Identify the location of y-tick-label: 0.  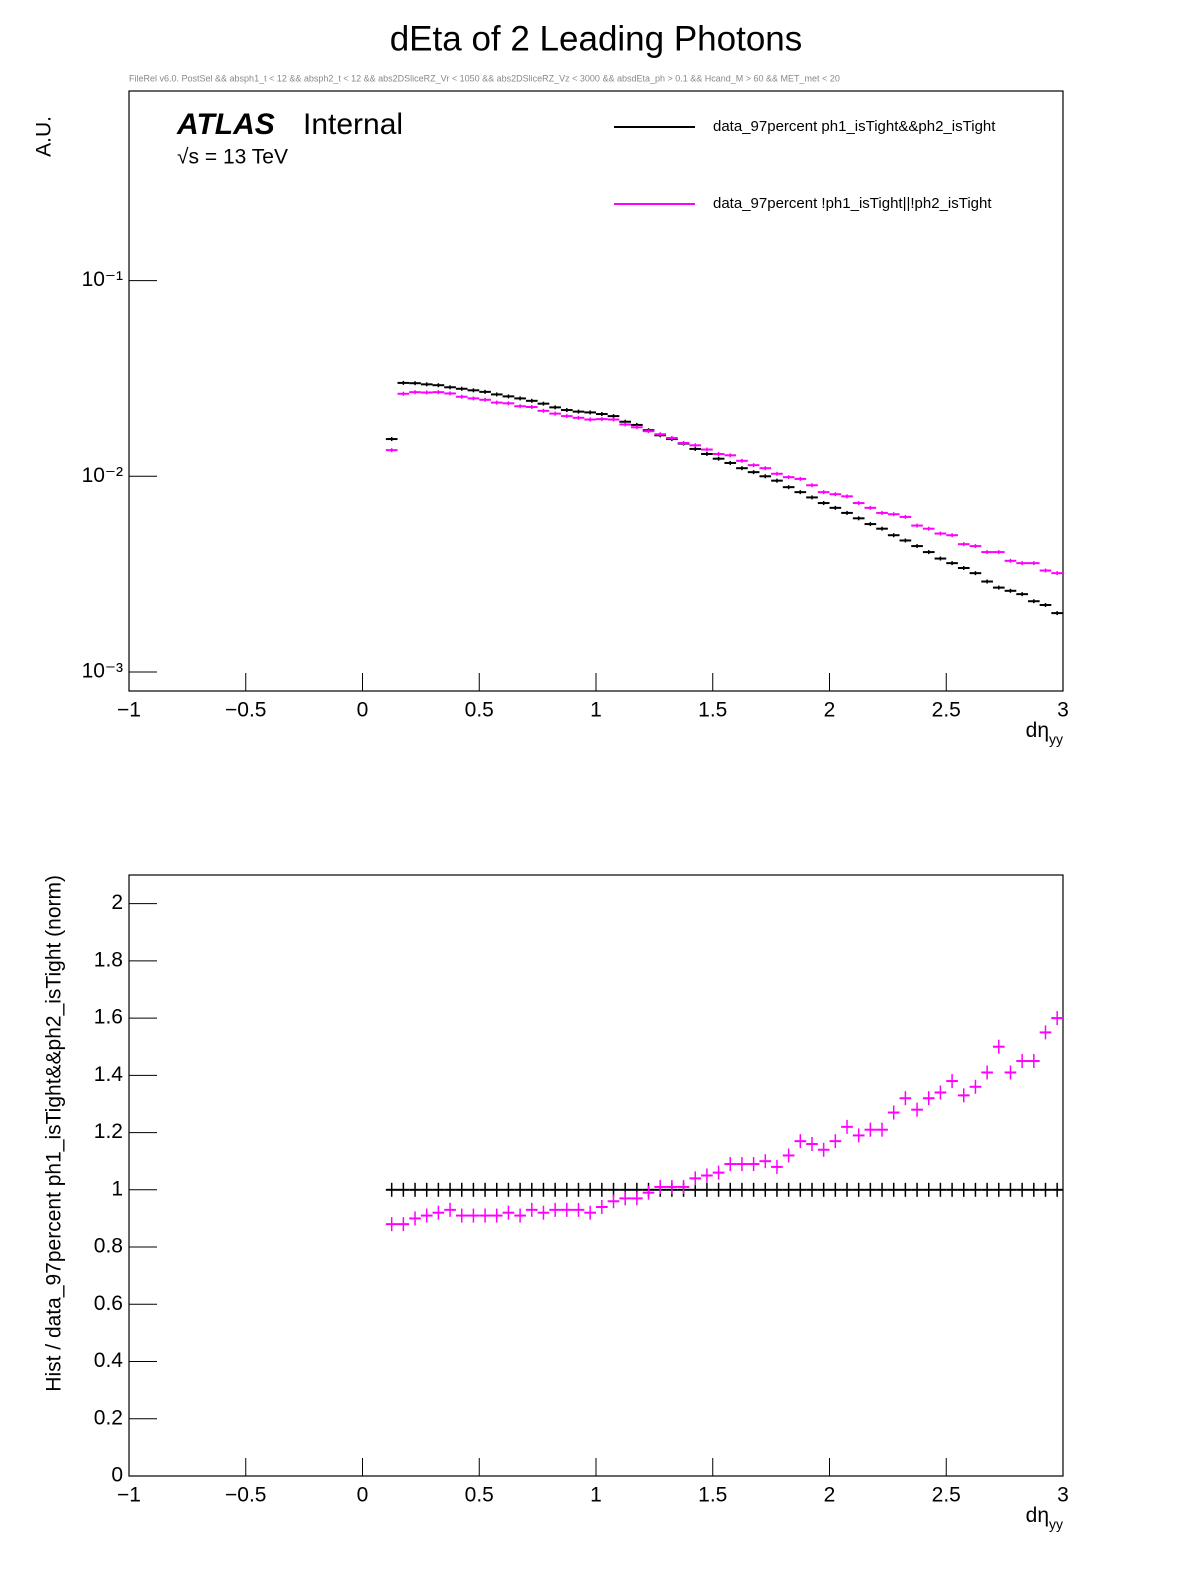
(117, 1475).